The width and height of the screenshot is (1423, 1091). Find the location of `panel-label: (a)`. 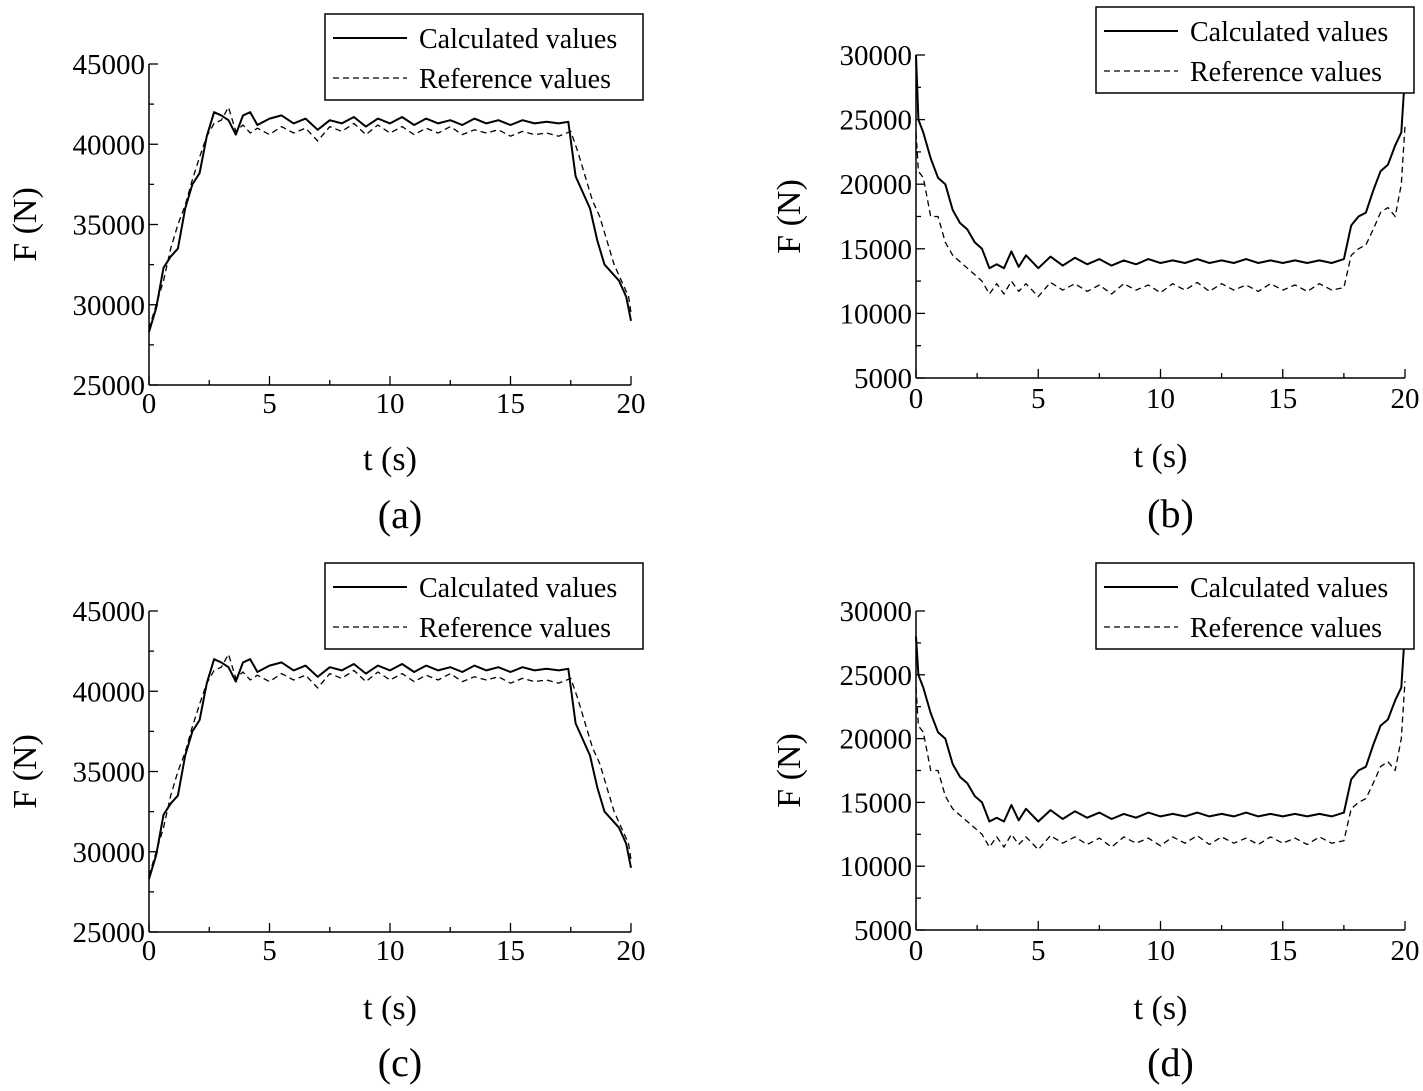

panel-label: (a) is located at coordinates (400, 514).